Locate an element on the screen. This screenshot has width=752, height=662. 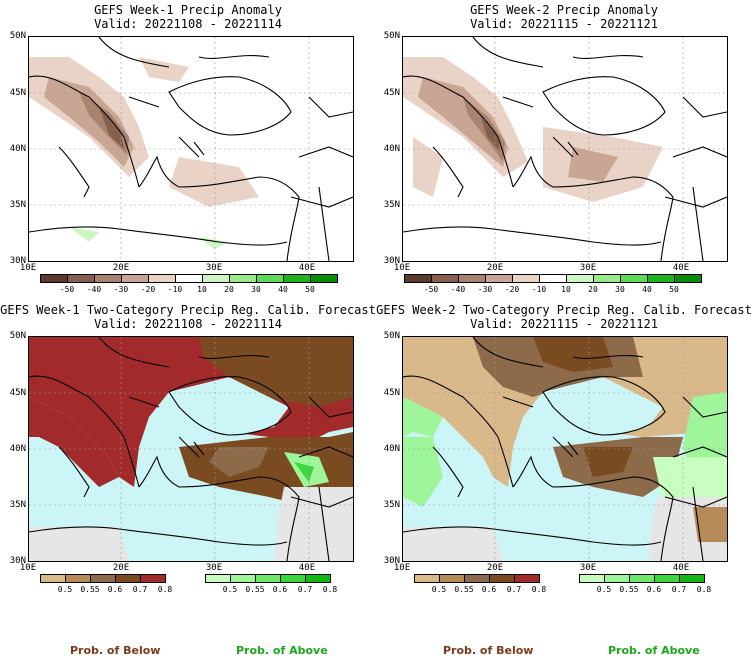
colorbar-tick-label: -30 is located at coordinates (121, 289).